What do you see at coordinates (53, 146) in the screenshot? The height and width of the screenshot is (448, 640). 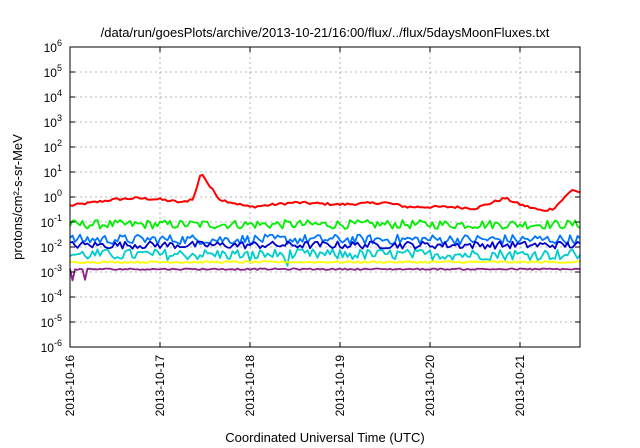 I see `y-tick-label: 10²` at bounding box center [53, 146].